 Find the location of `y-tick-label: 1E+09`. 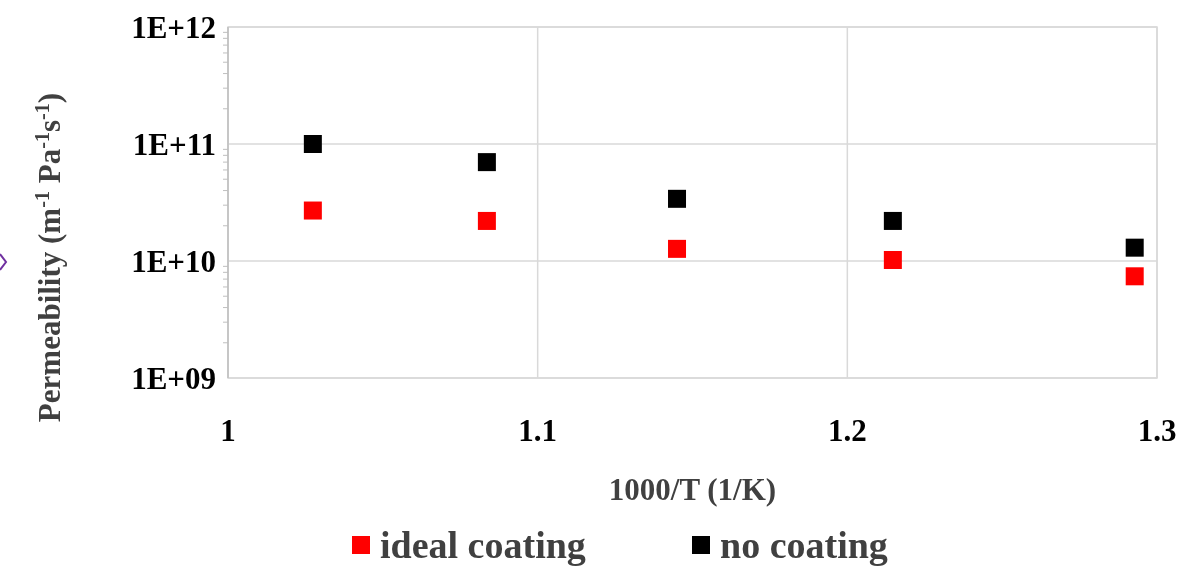

y-tick-label: 1E+09 is located at coordinates (173, 378).